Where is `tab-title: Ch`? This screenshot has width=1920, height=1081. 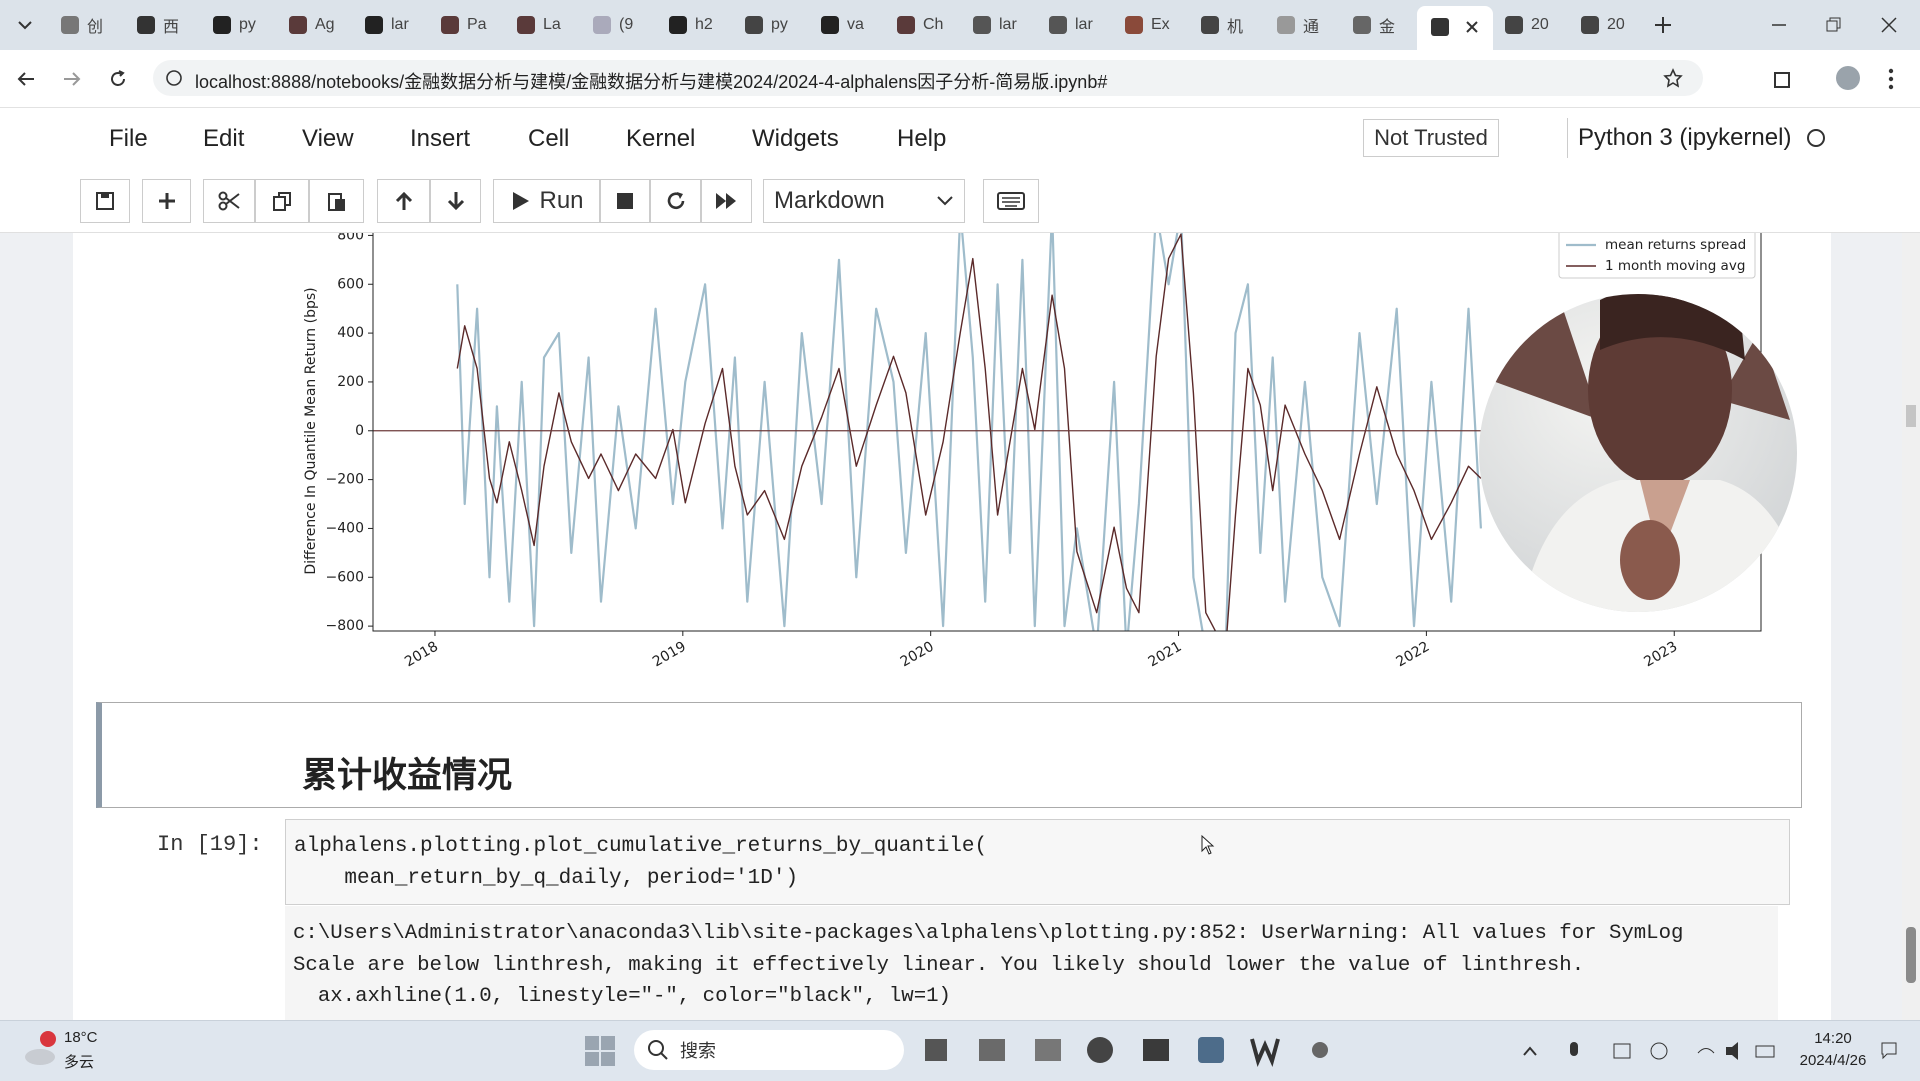 tab-title: Ch is located at coordinates (933, 24).